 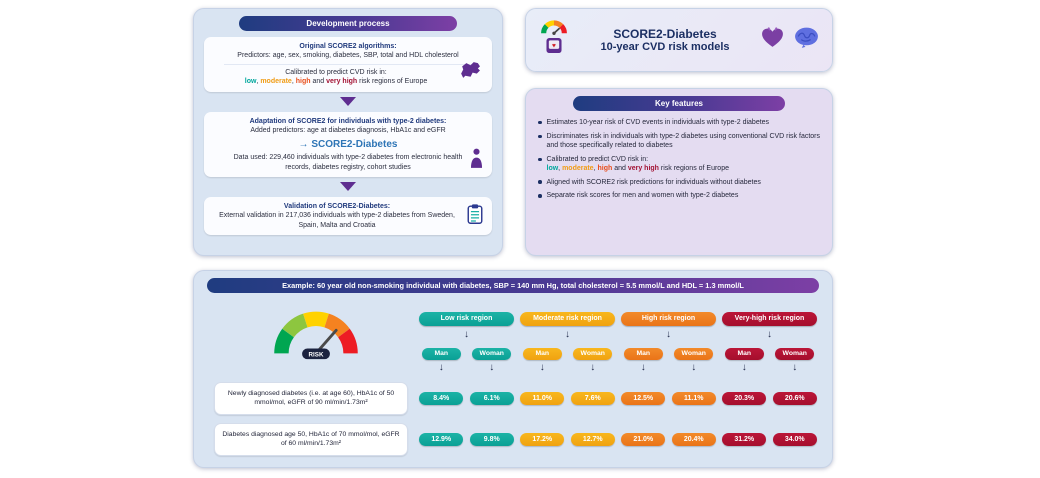 What do you see at coordinates (318, 82) in the screenshot?
I see `and-word: and` at bounding box center [318, 82].